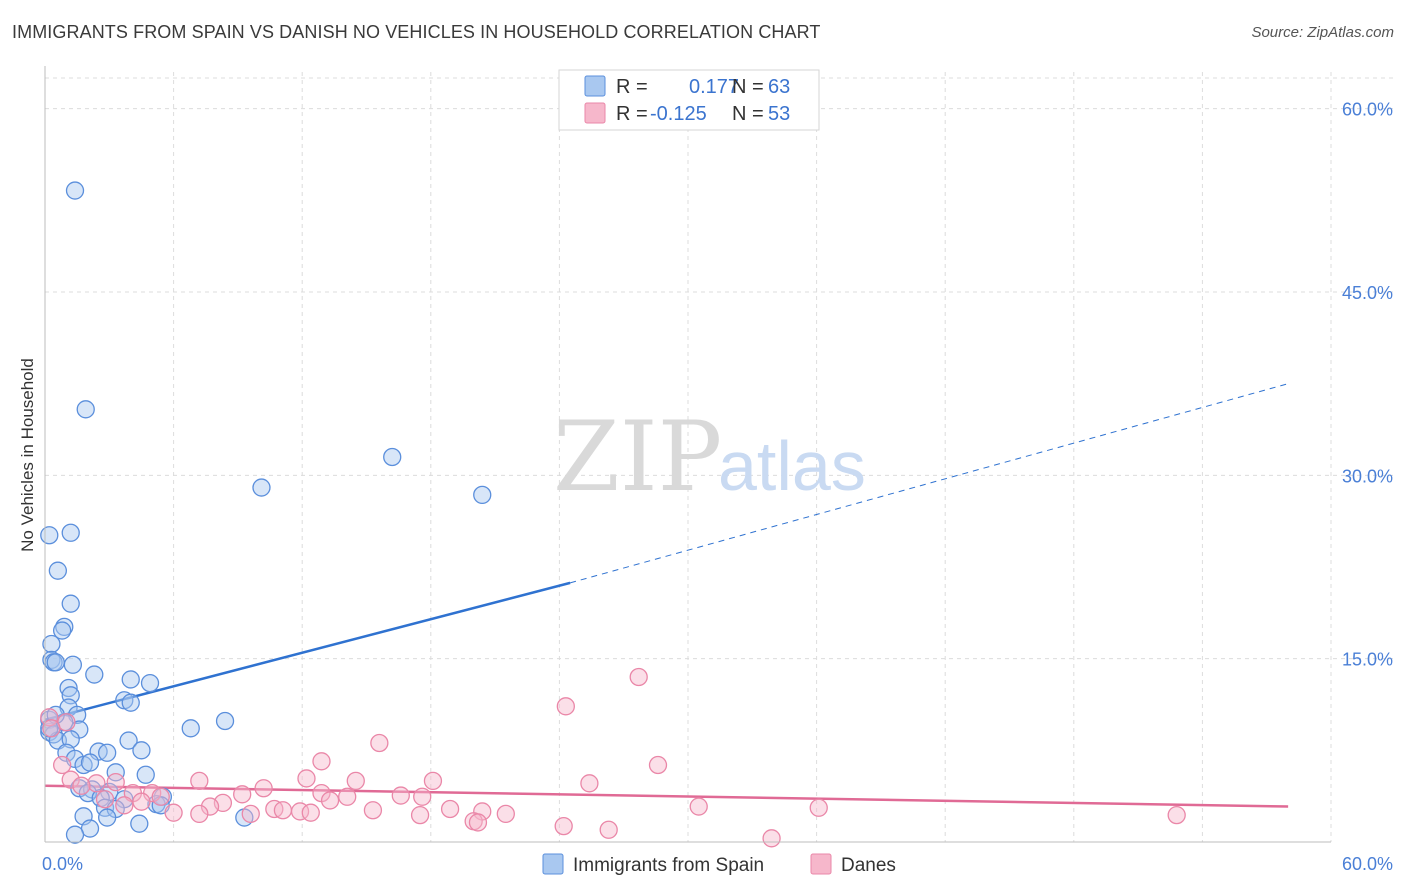 Image resolution: width=1406 pixels, height=892 pixels. I want to click on legend-r-value-blue: 0.177, so click(714, 87).